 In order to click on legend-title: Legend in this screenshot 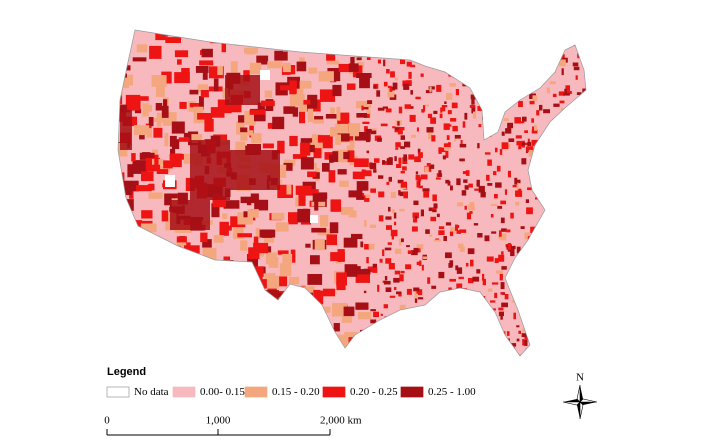, I will do `click(126, 372)`.